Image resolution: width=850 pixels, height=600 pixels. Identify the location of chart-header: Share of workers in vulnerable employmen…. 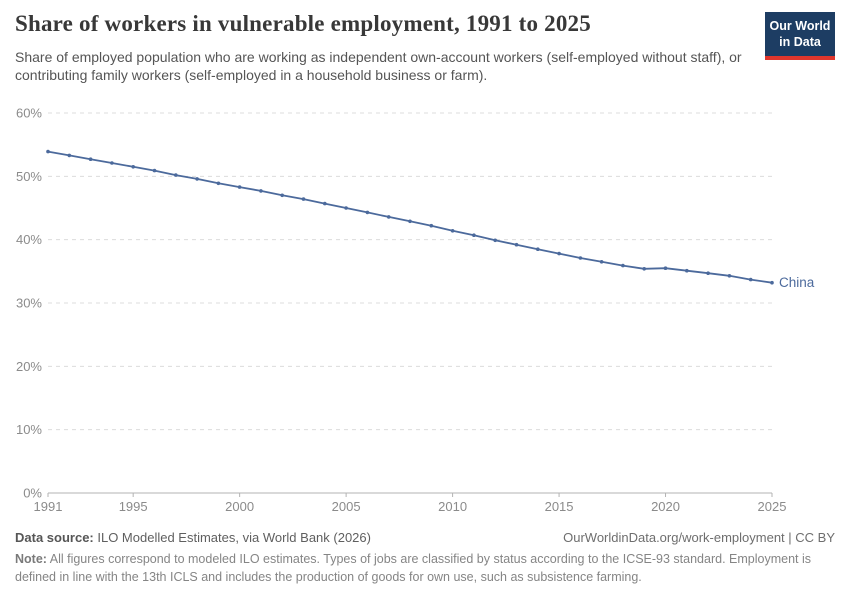
(425, 47).